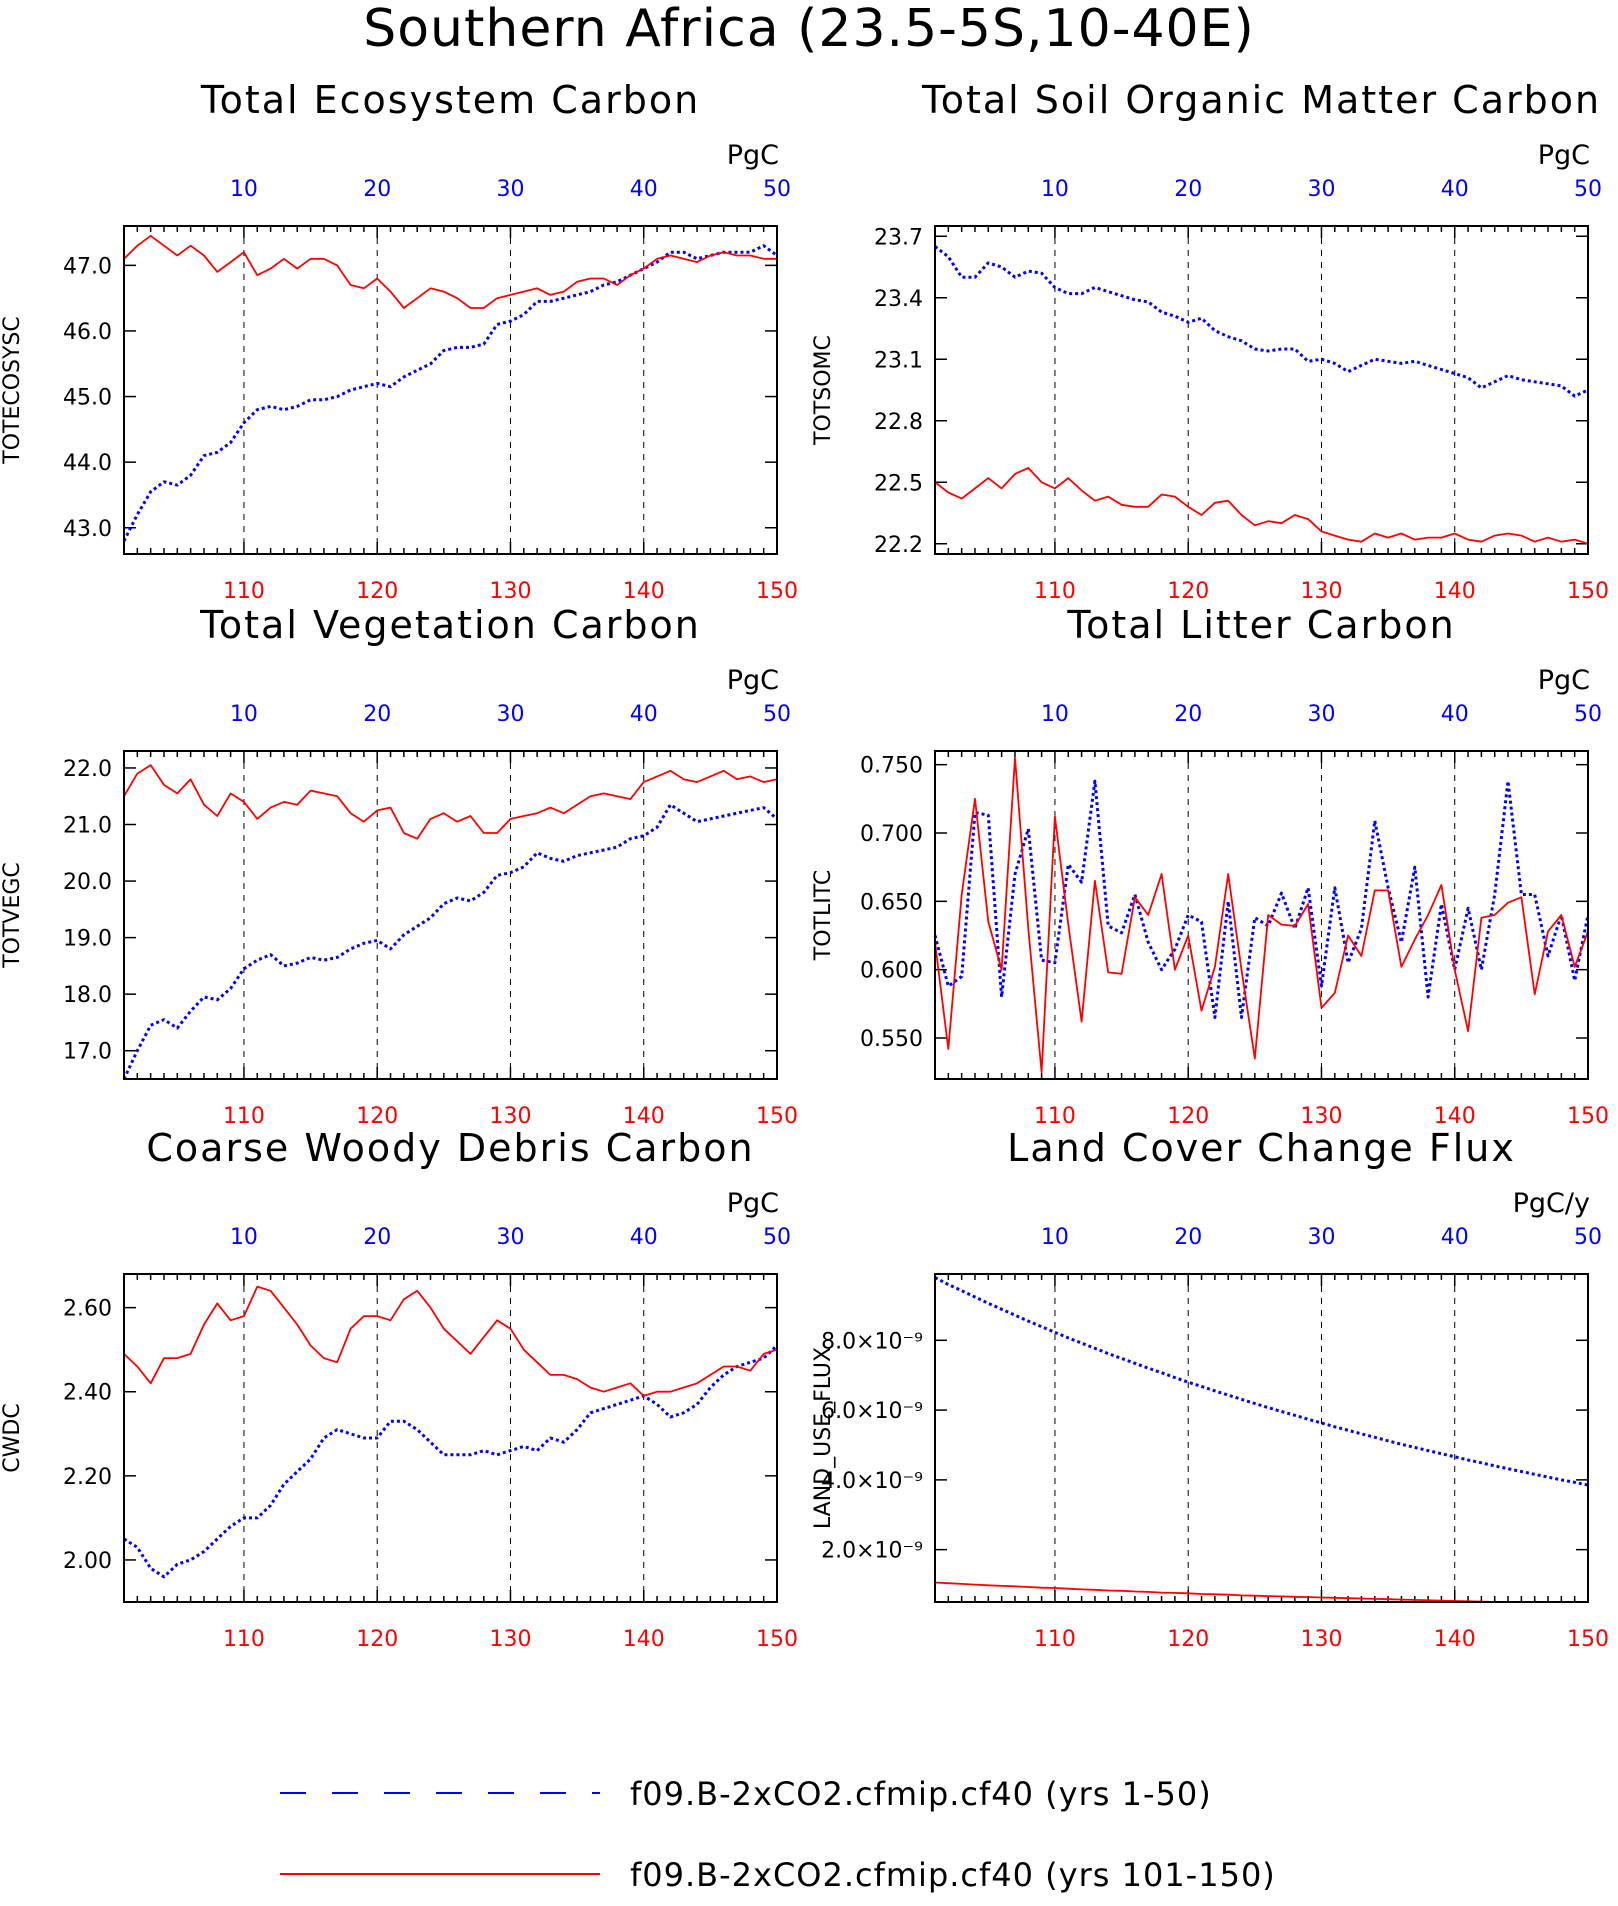  What do you see at coordinates (1261, 1148) in the screenshot?
I see `panel-title: Land Cover Change Flux` at bounding box center [1261, 1148].